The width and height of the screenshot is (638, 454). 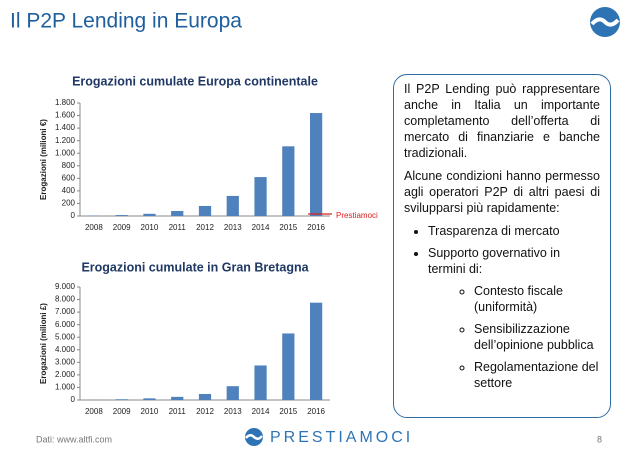 What do you see at coordinates (65, 324) in the screenshot?
I see `y-tick-label: 6.000` at bounding box center [65, 324].